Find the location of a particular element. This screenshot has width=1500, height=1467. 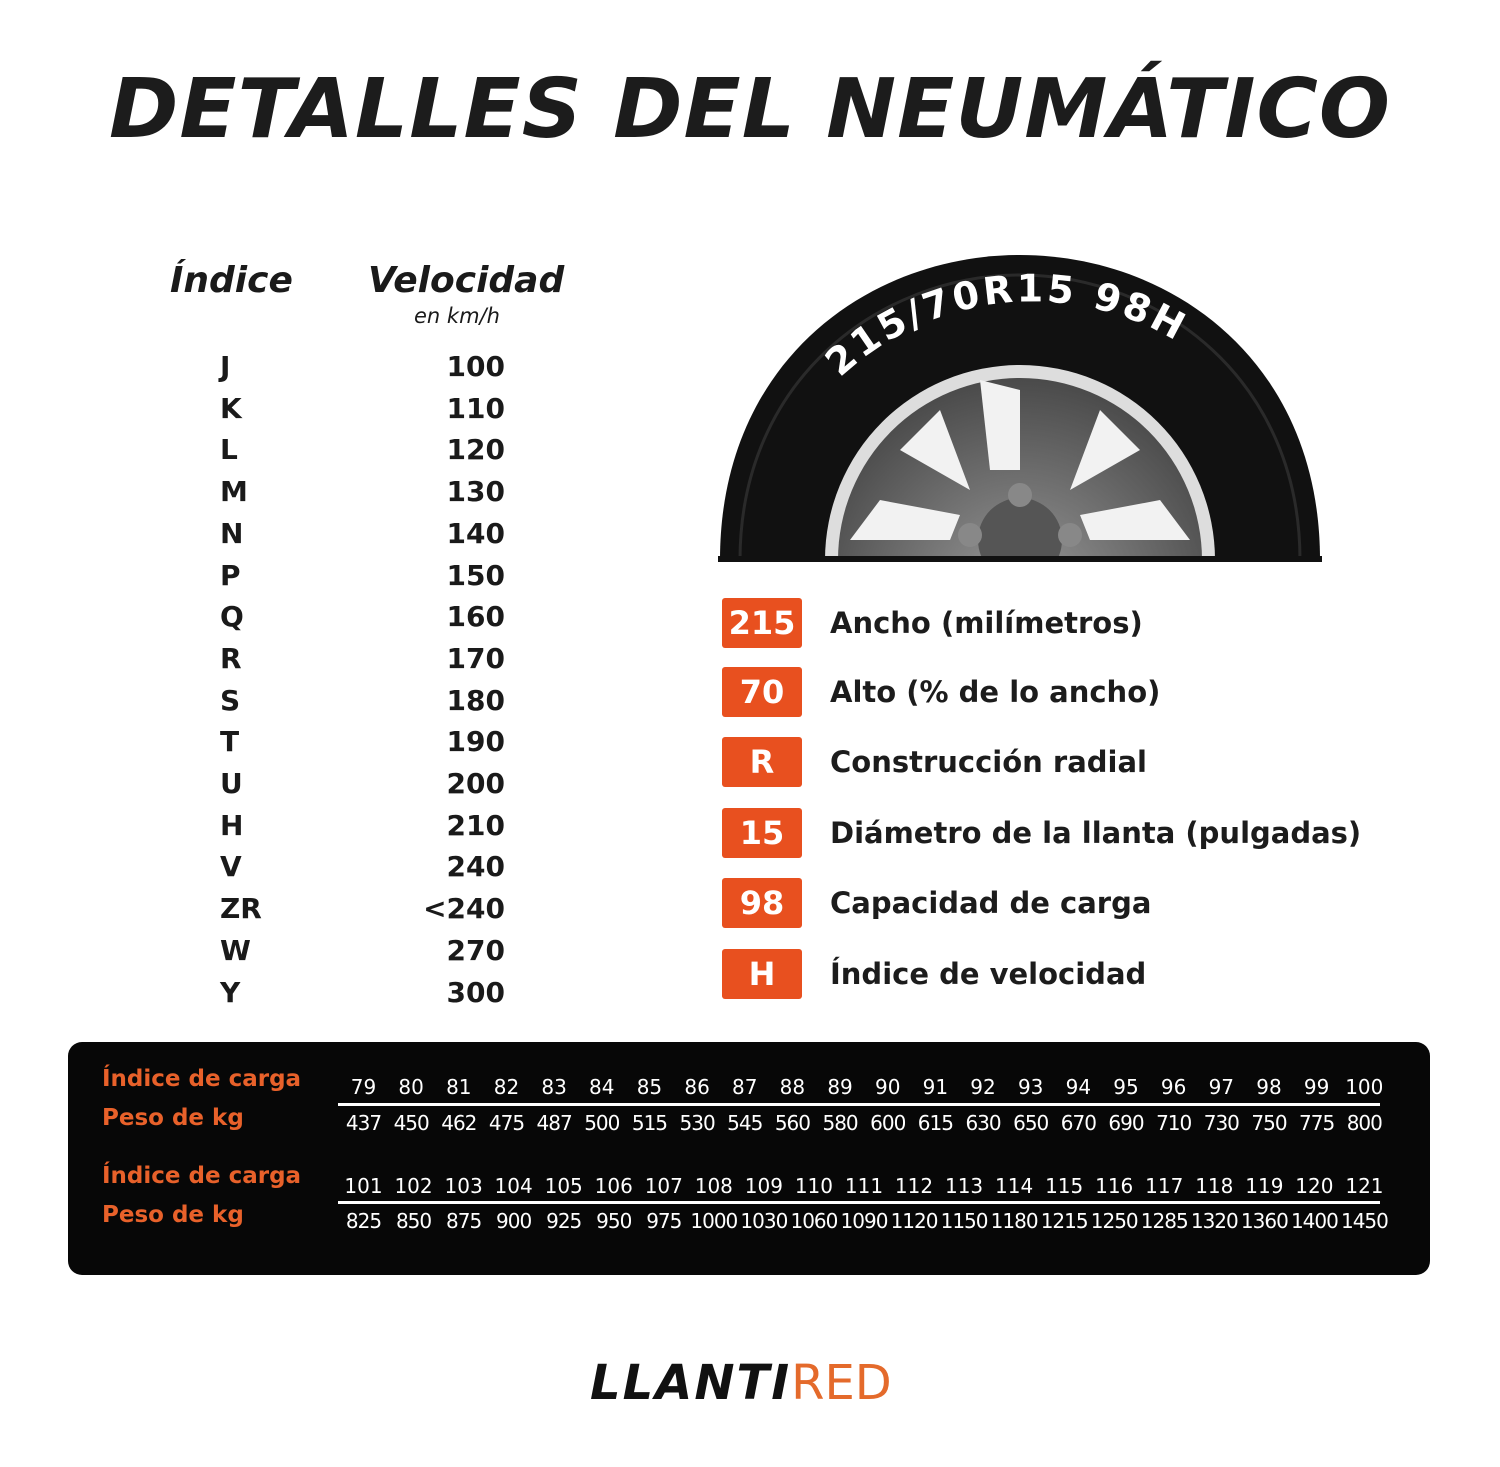

speed-index: ZR is located at coordinates (241, 909).